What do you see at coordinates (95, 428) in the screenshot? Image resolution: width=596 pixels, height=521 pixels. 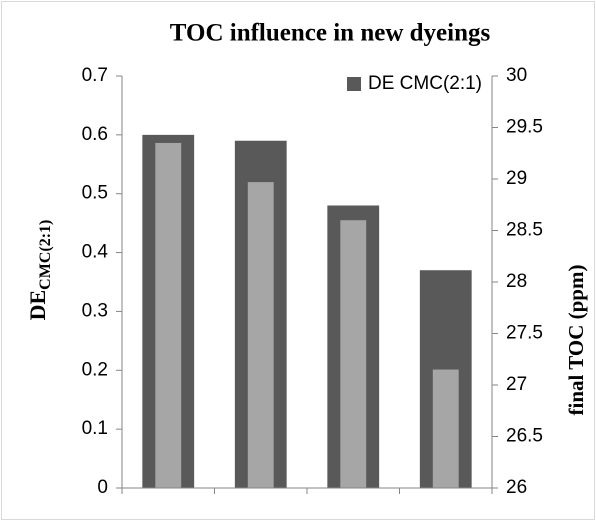 I see `y-tick-label: 0.1` at bounding box center [95, 428].